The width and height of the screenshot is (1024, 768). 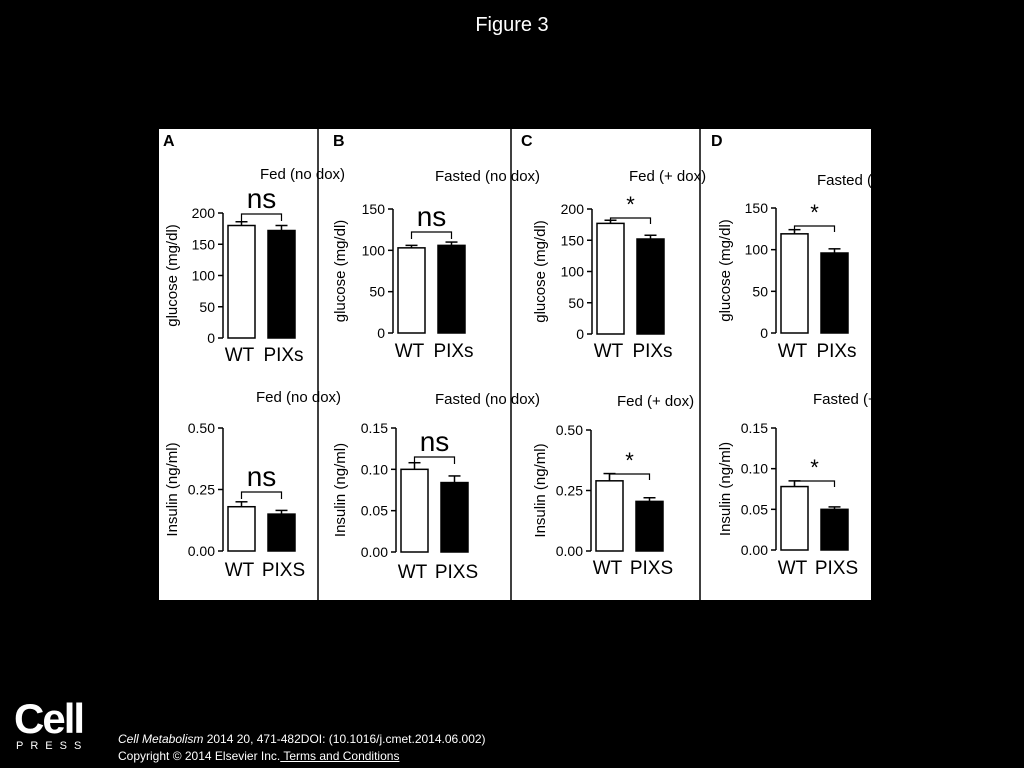 I want to click on significance-label-d-glucose: *, so click(x=814, y=212).